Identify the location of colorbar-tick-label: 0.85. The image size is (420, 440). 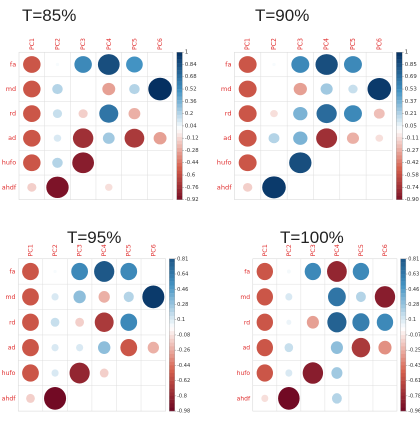
(411, 65).